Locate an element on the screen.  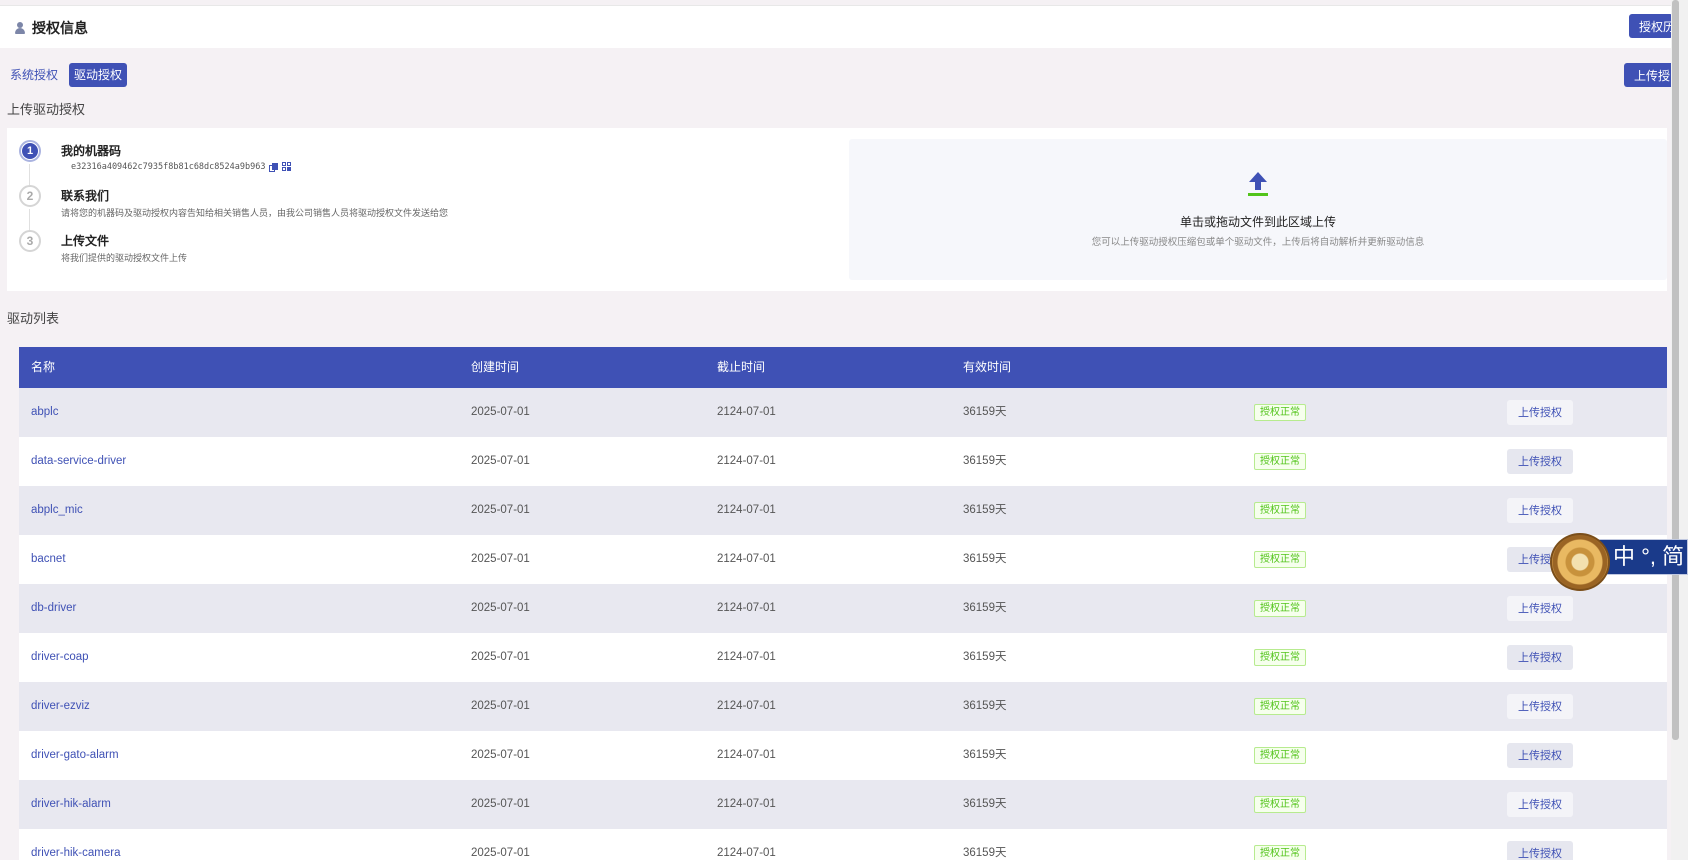
driver-name-link: driver-ezviz is located at coordinates (60, 706).